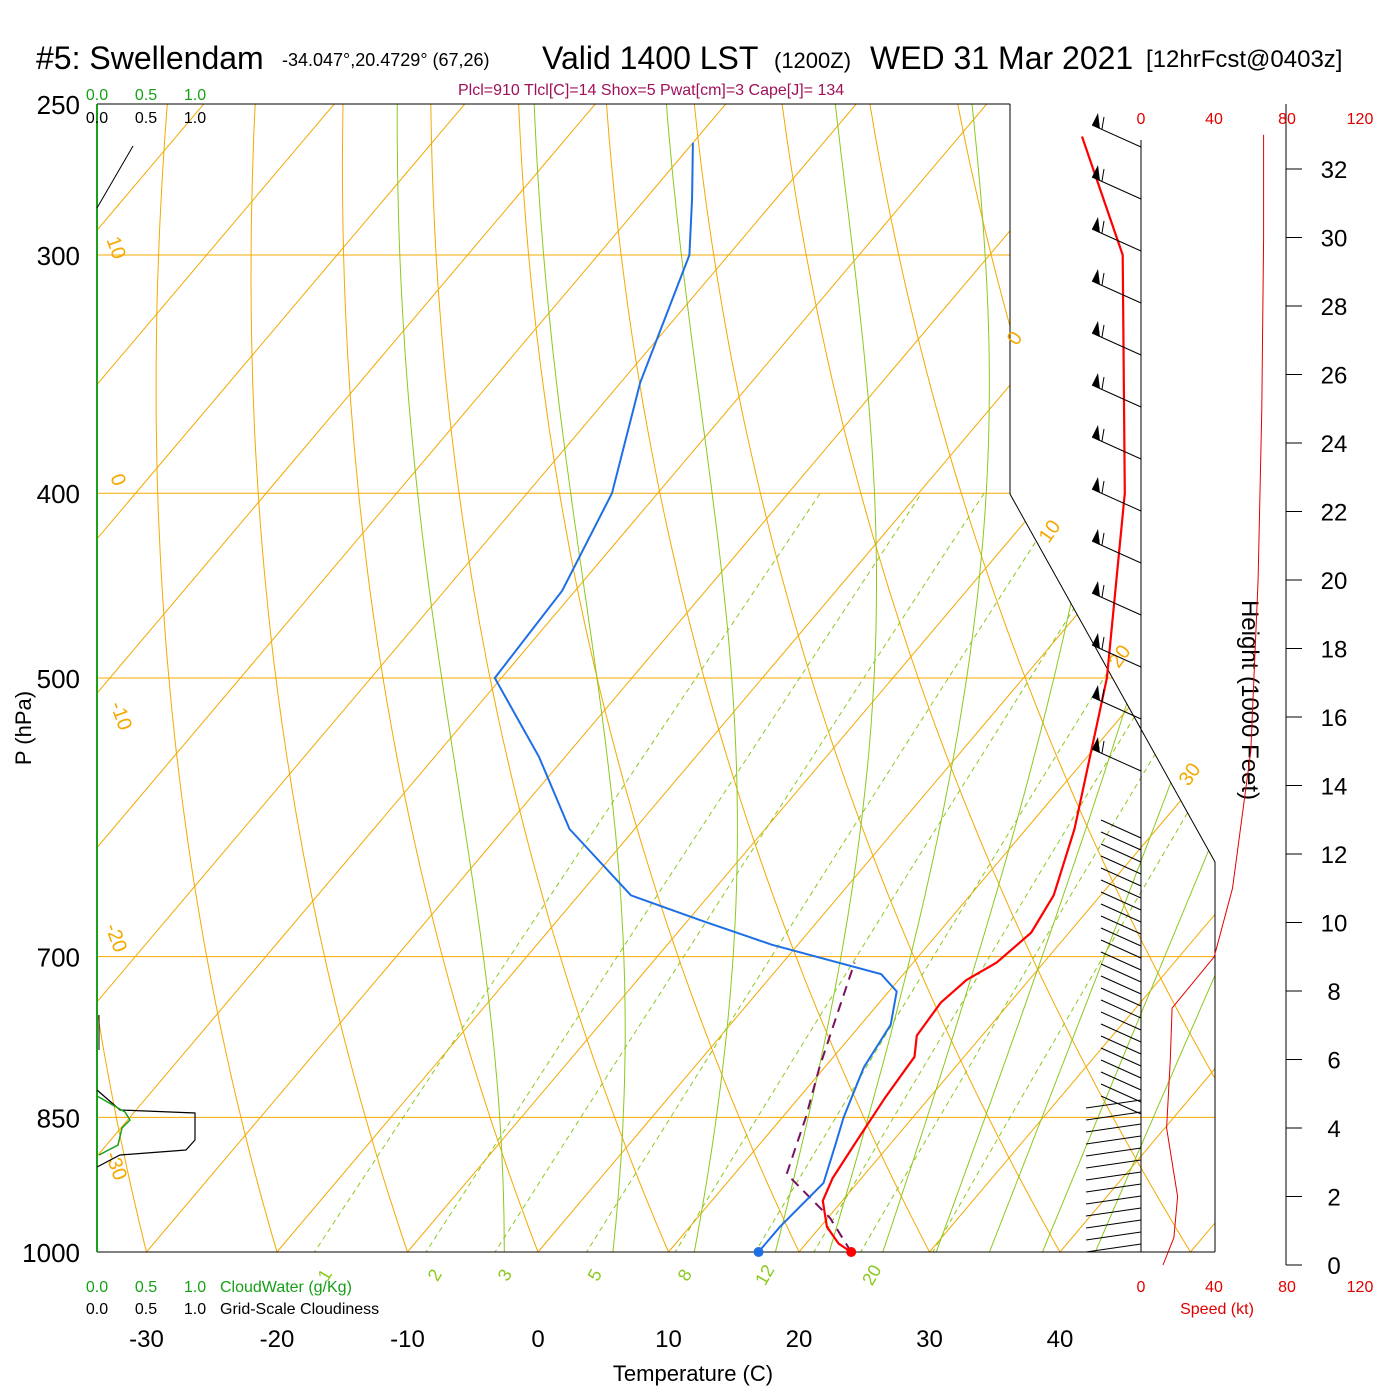  Describe the element at coordinates (1334, 650) in the screenshot. I see `height-tick-label: 18` at that location.